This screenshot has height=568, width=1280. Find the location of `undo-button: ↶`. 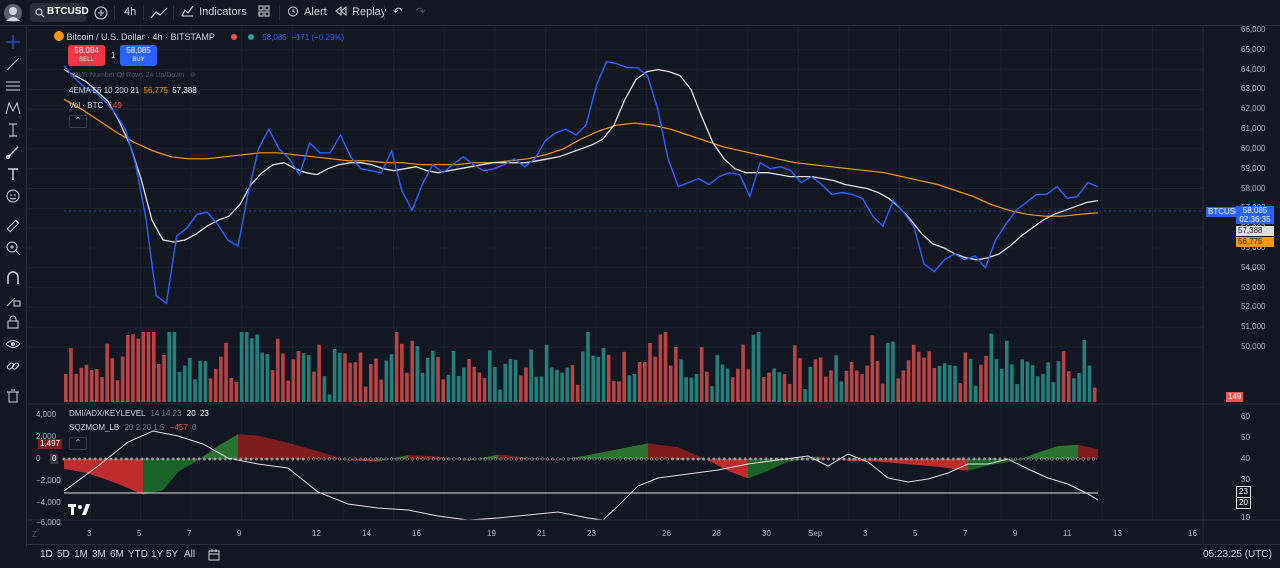

undo-button: ↶ is located at coordinates (397, 12).